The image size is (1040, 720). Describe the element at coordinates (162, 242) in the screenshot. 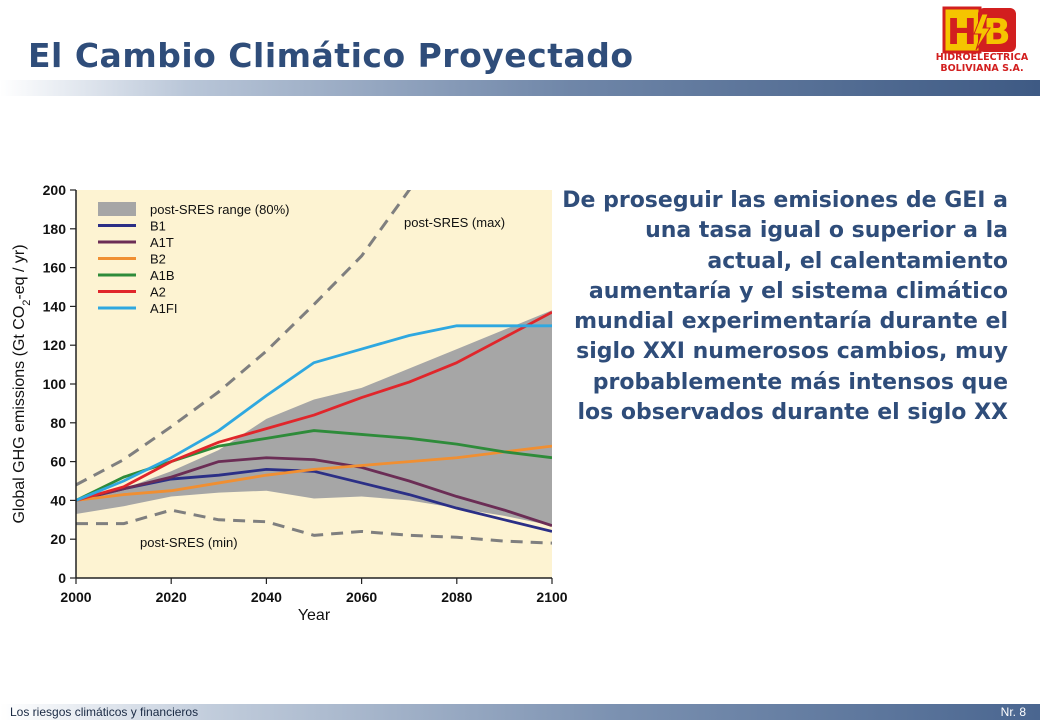

I see `legend-label-a1t: A1T` at that location.